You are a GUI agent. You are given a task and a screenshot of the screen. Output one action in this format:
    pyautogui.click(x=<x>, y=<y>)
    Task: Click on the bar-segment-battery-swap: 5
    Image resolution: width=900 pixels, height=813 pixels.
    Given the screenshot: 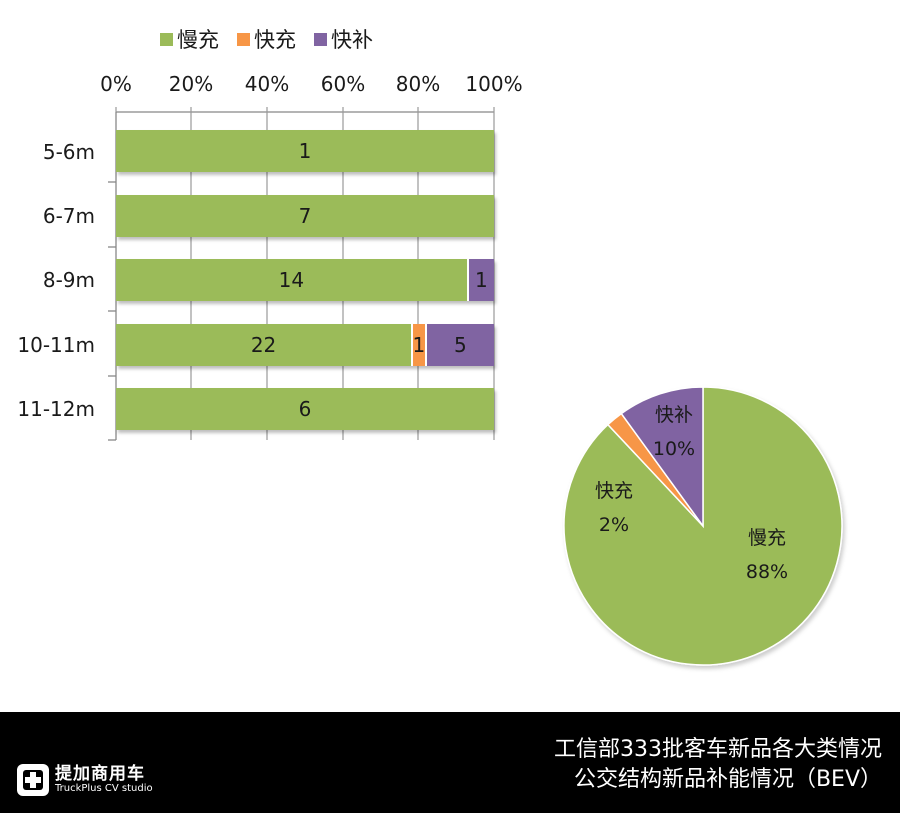 What is the action you would take?
    pyautogui.click(x=460, y=345)
    